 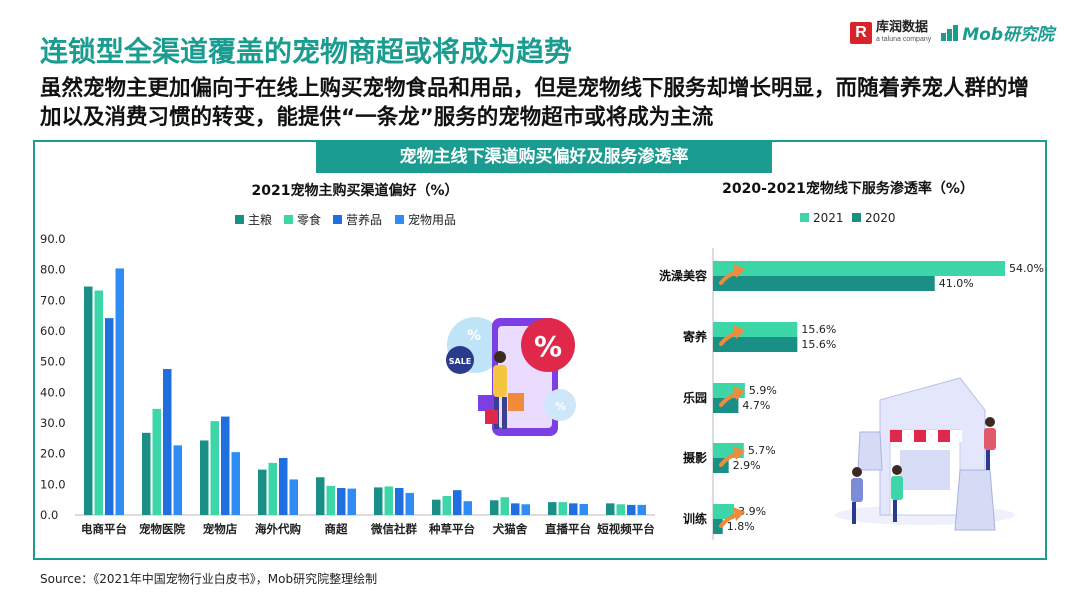 What do you see at coordinates (306, 51) in the screenshot?
I see `page-title: 连锁型全渠道覆盖的宠物商超或将成为趋势` at bounding box center [306, 51].